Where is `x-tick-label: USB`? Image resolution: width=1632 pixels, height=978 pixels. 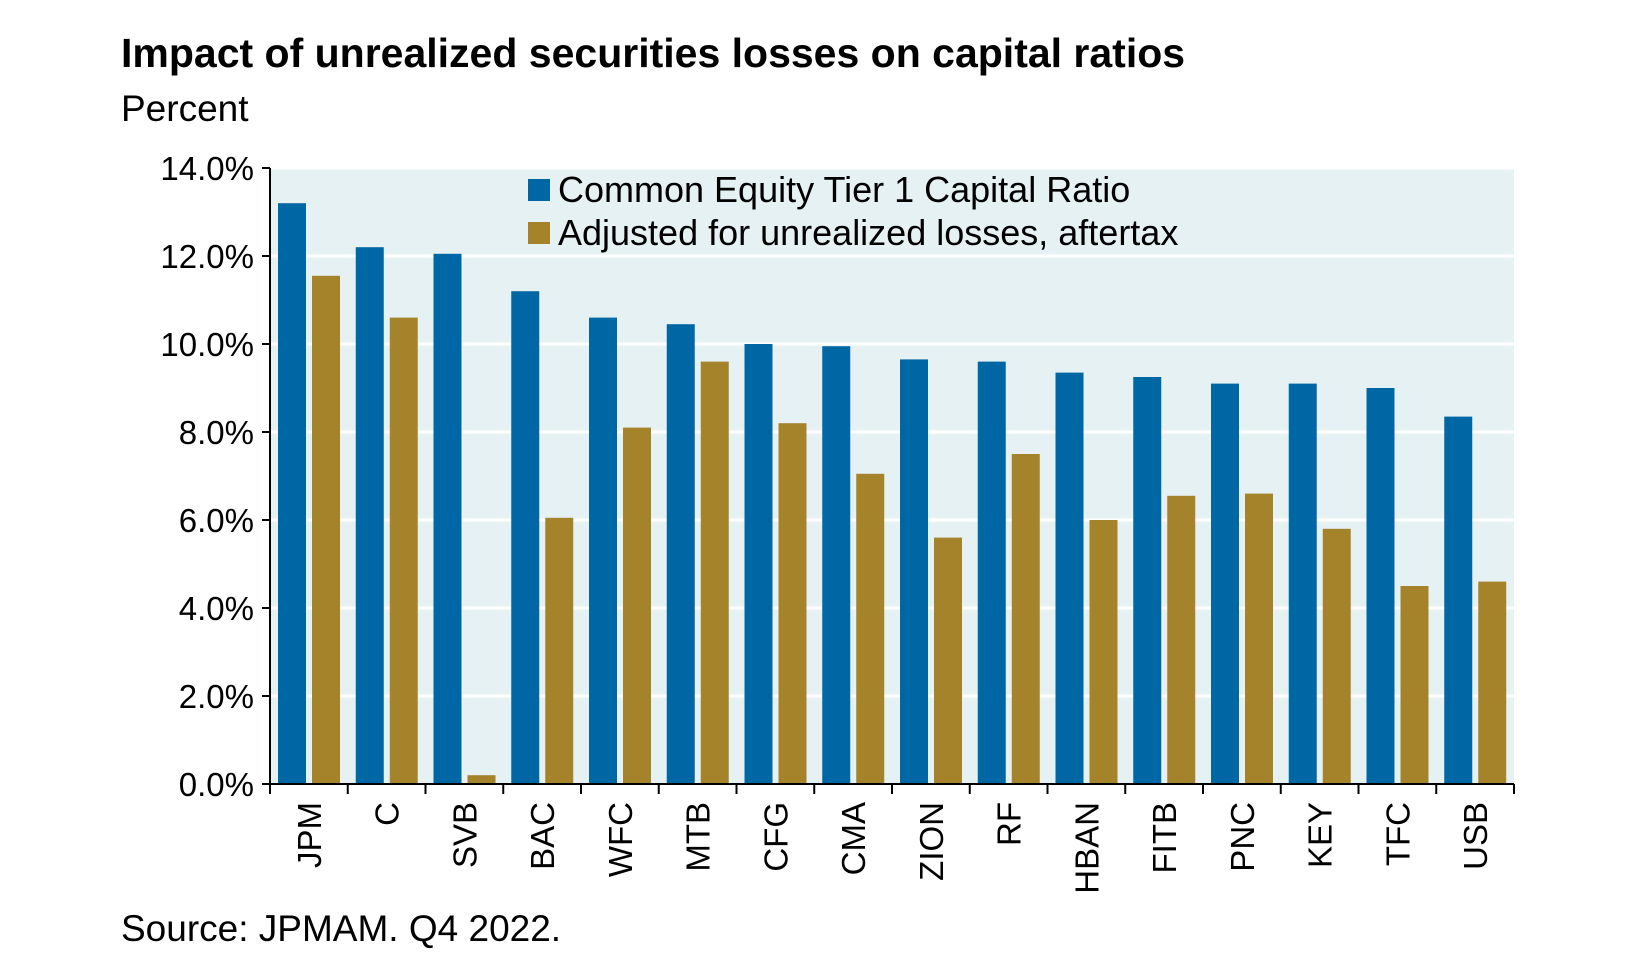
x-tick-label: USB is located at coordinates (1475, 836).